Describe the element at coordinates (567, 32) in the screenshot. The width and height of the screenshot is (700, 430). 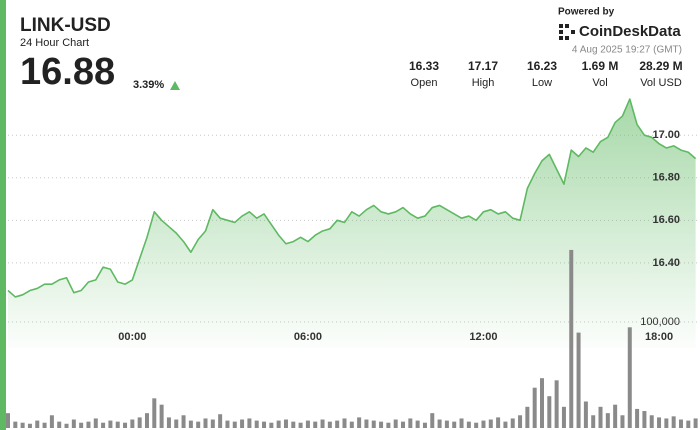
I see `brand-logo` at that location.